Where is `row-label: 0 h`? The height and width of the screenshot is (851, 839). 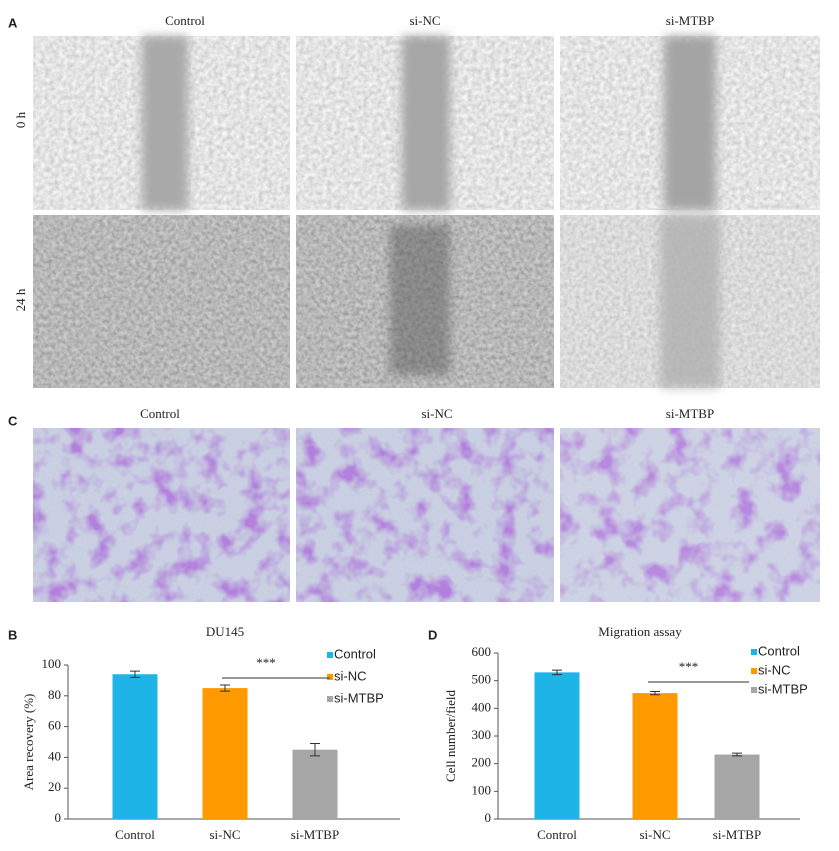
row-label: 0 h is located at coordinates (20, 119).